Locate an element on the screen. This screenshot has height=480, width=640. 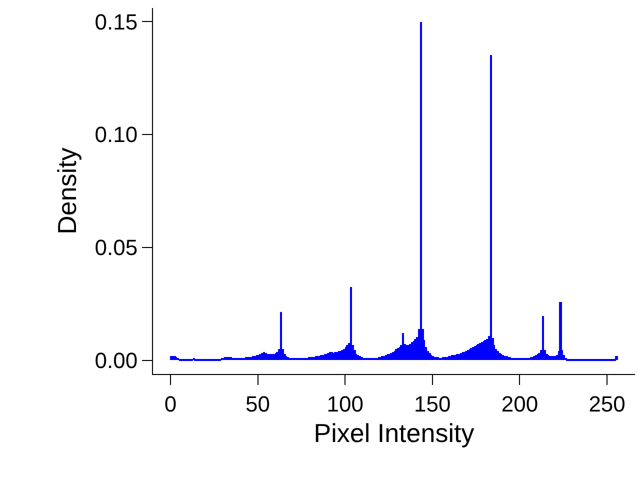
y-axis-title: Density is located at coordinates (67, 191).